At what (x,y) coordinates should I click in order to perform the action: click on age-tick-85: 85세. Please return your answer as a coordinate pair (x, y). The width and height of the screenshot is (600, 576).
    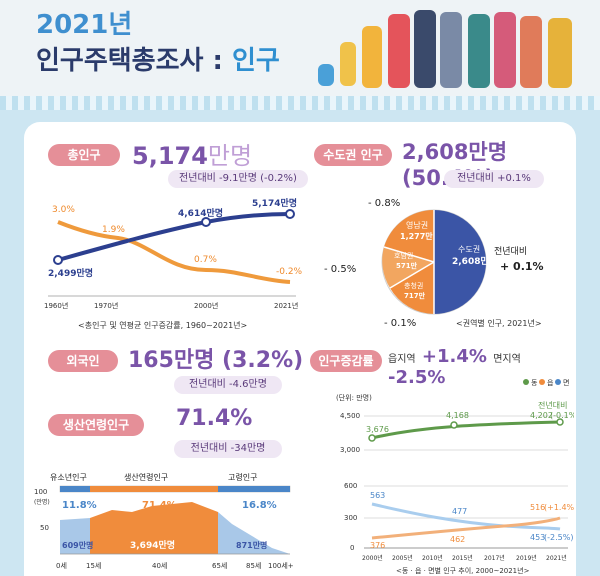
    Looking at the image, I should click on (253, 565).